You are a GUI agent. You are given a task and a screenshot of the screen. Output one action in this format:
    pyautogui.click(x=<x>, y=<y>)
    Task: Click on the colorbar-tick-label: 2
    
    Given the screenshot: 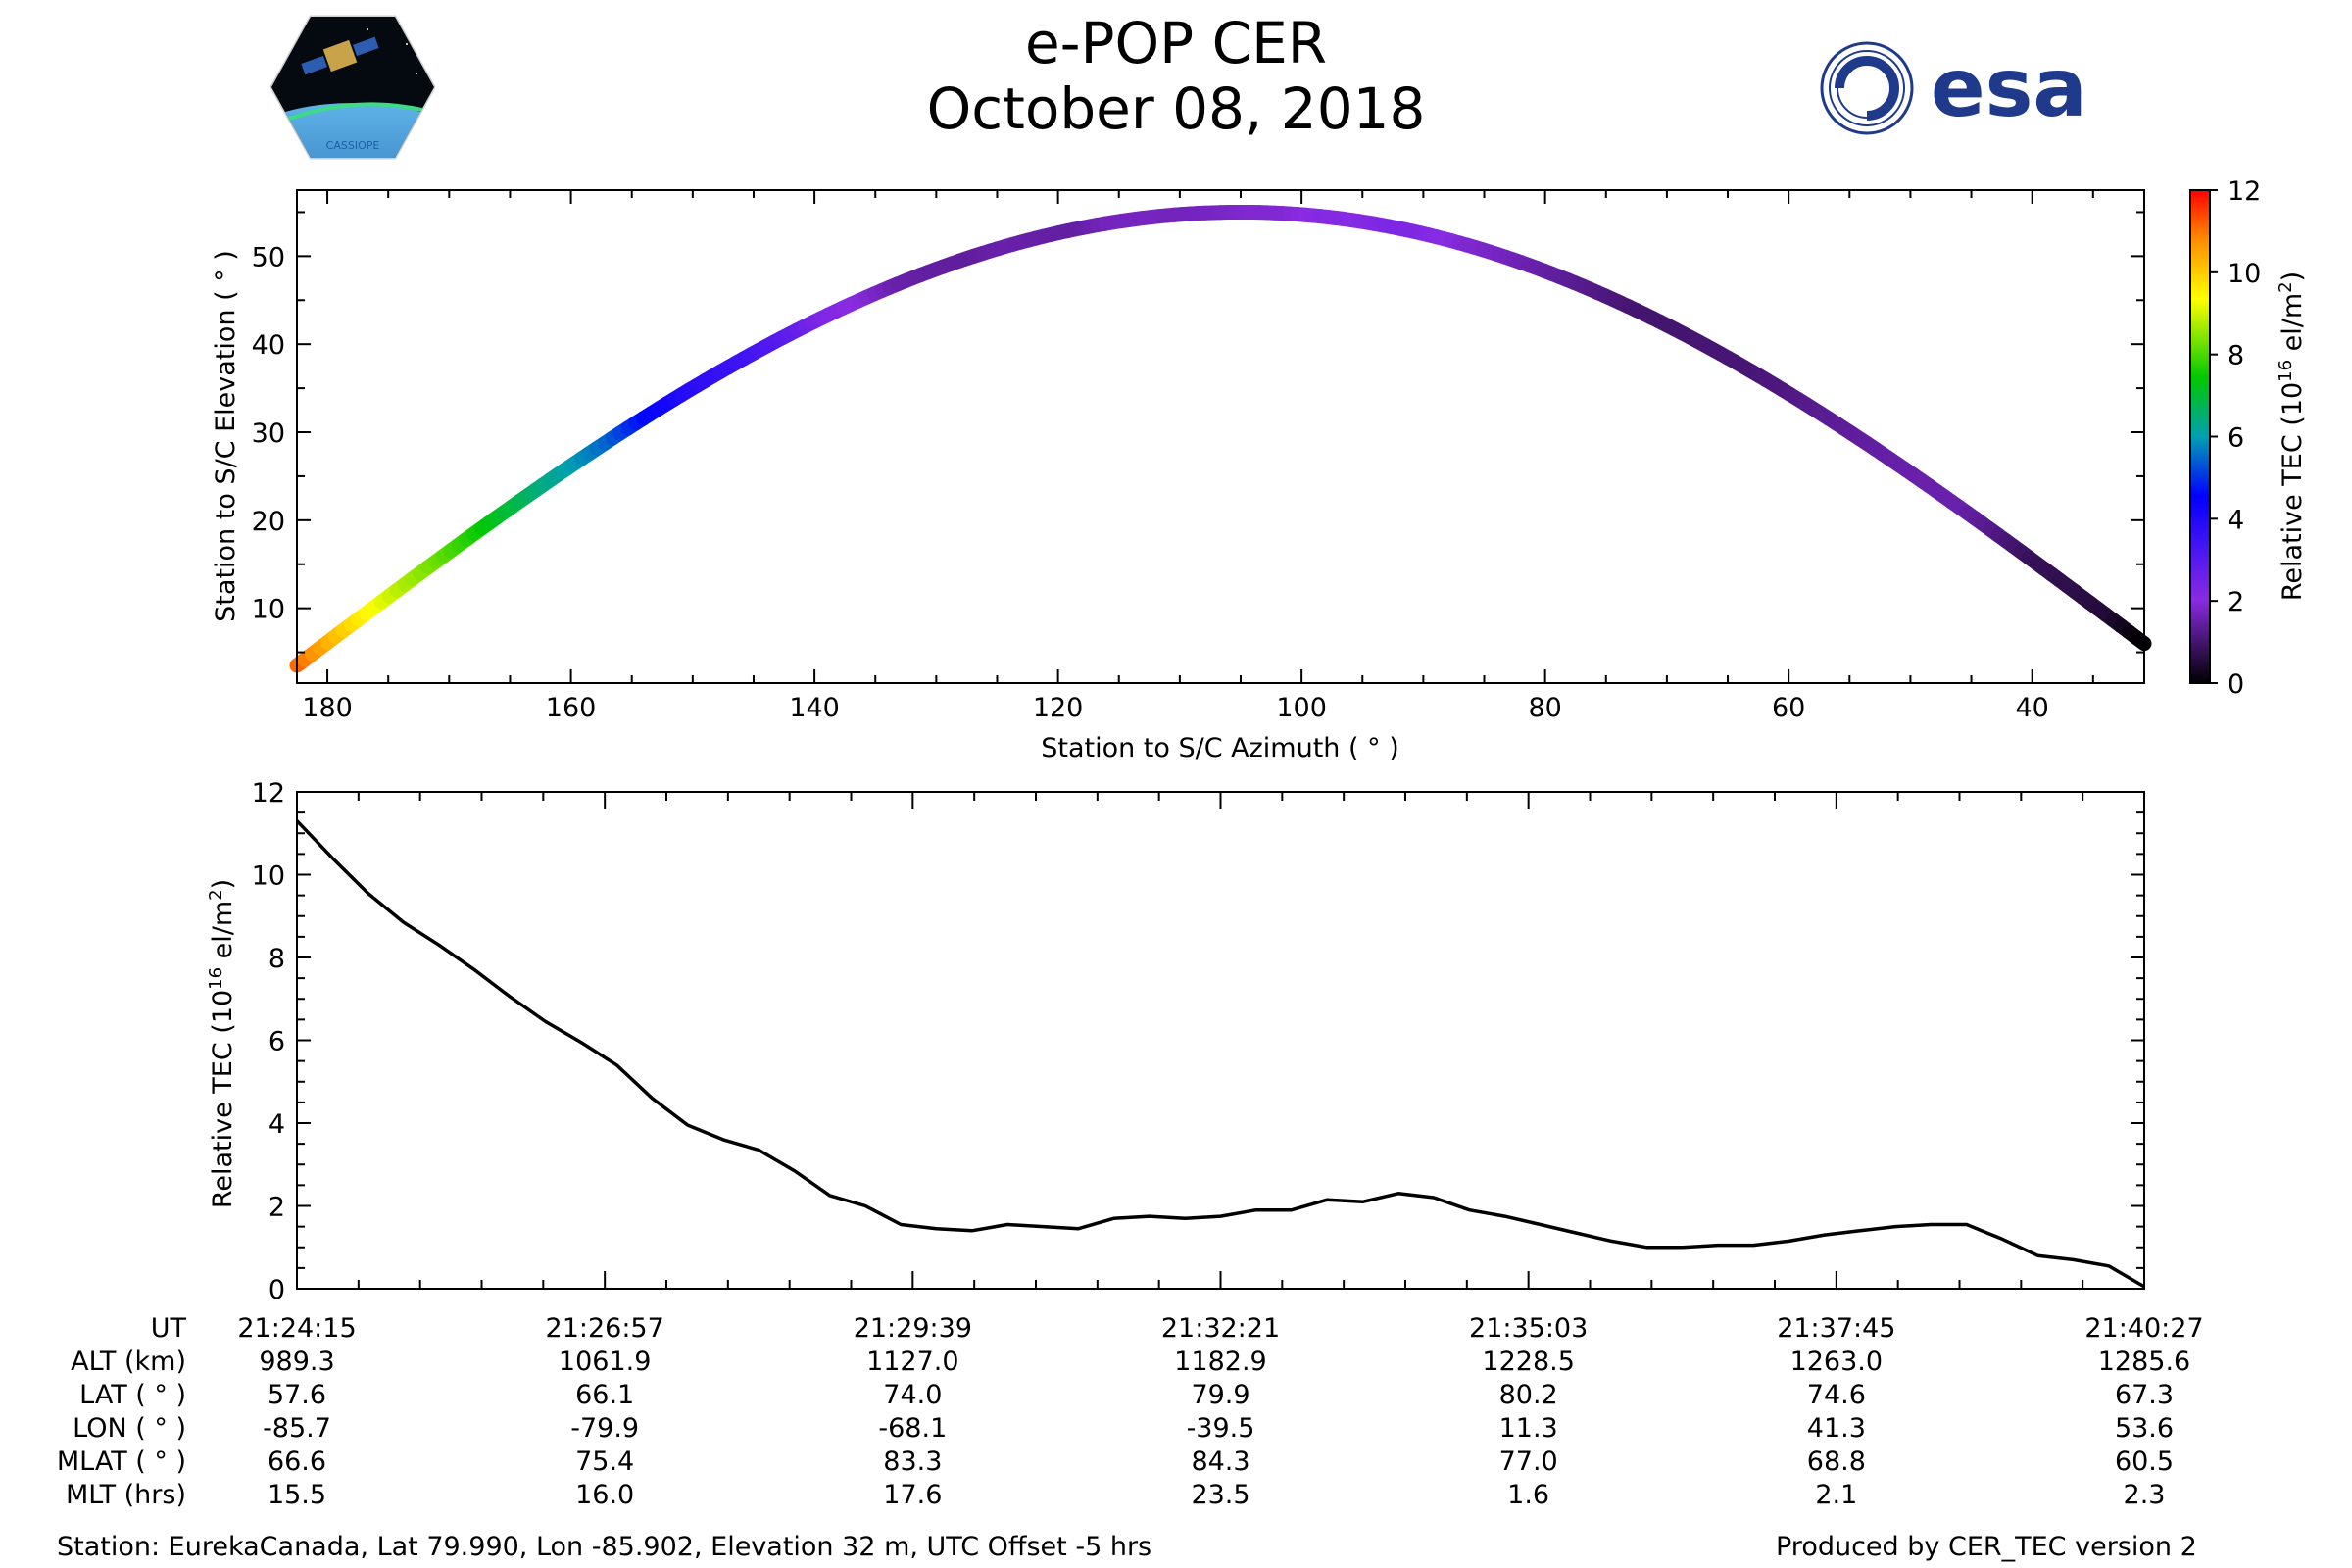 What is the action you would take?
    pyautogui.click(x=2236, y=602)
    